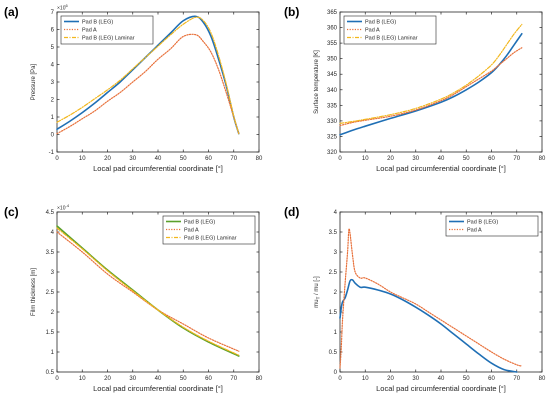 The width and height of the screenshot is (550, 402). I want to click on y-tick-label: 4.5, so click(50, 213).